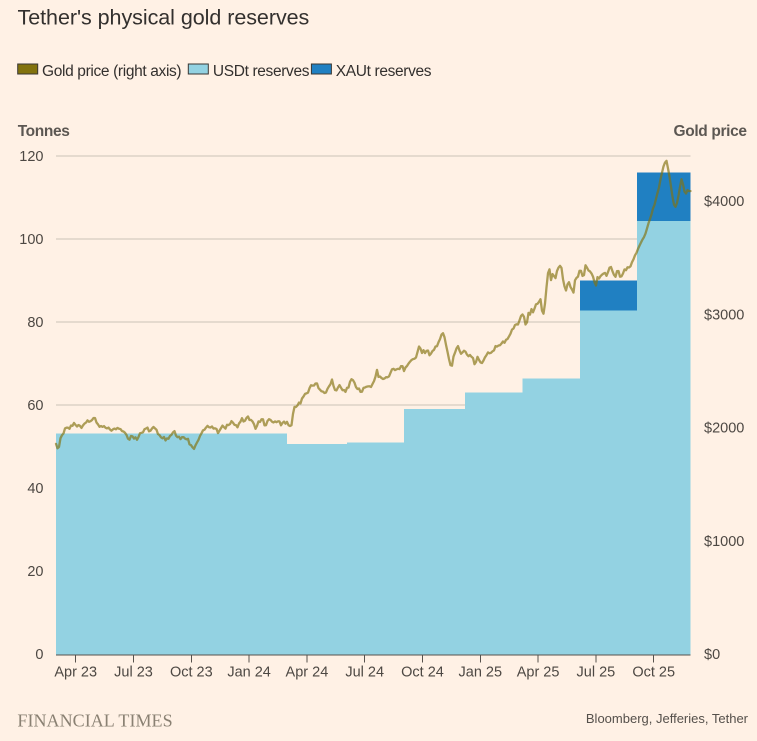 The height and width of the screenshot is (741, 757). What do you see at coordinates (653, 673) in the screenshot?
I see `svg-text: Oct 25` at bounding box center [653, 673].